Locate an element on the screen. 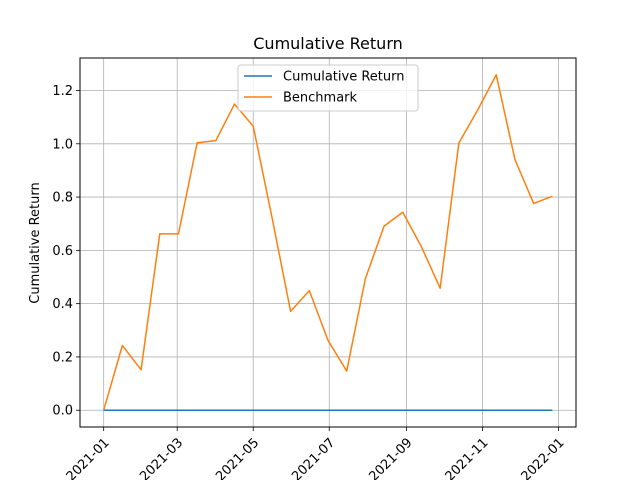 This screenshot has height=480, width=640. legend-label-cumulative-return: Cumulative Return is located at coordinates (343, 77).